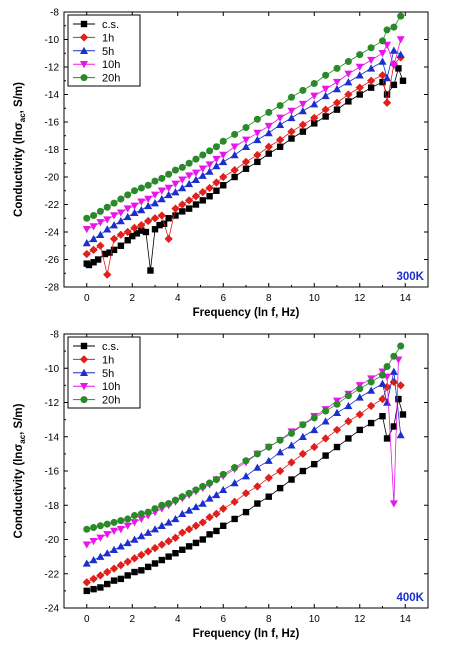 The width and height of the screenshot is (463, 654). Describe the element at coordinates (178, 298) in the screenshot. I see `x-tick-label: 4` at that location.